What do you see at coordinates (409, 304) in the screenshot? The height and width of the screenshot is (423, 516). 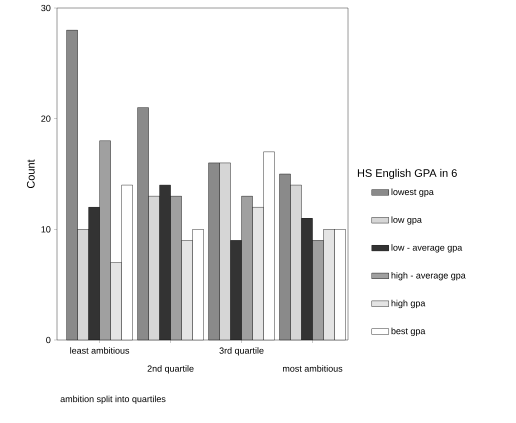 I see `legend-label: high gpa` at bounding box center [409, 304].